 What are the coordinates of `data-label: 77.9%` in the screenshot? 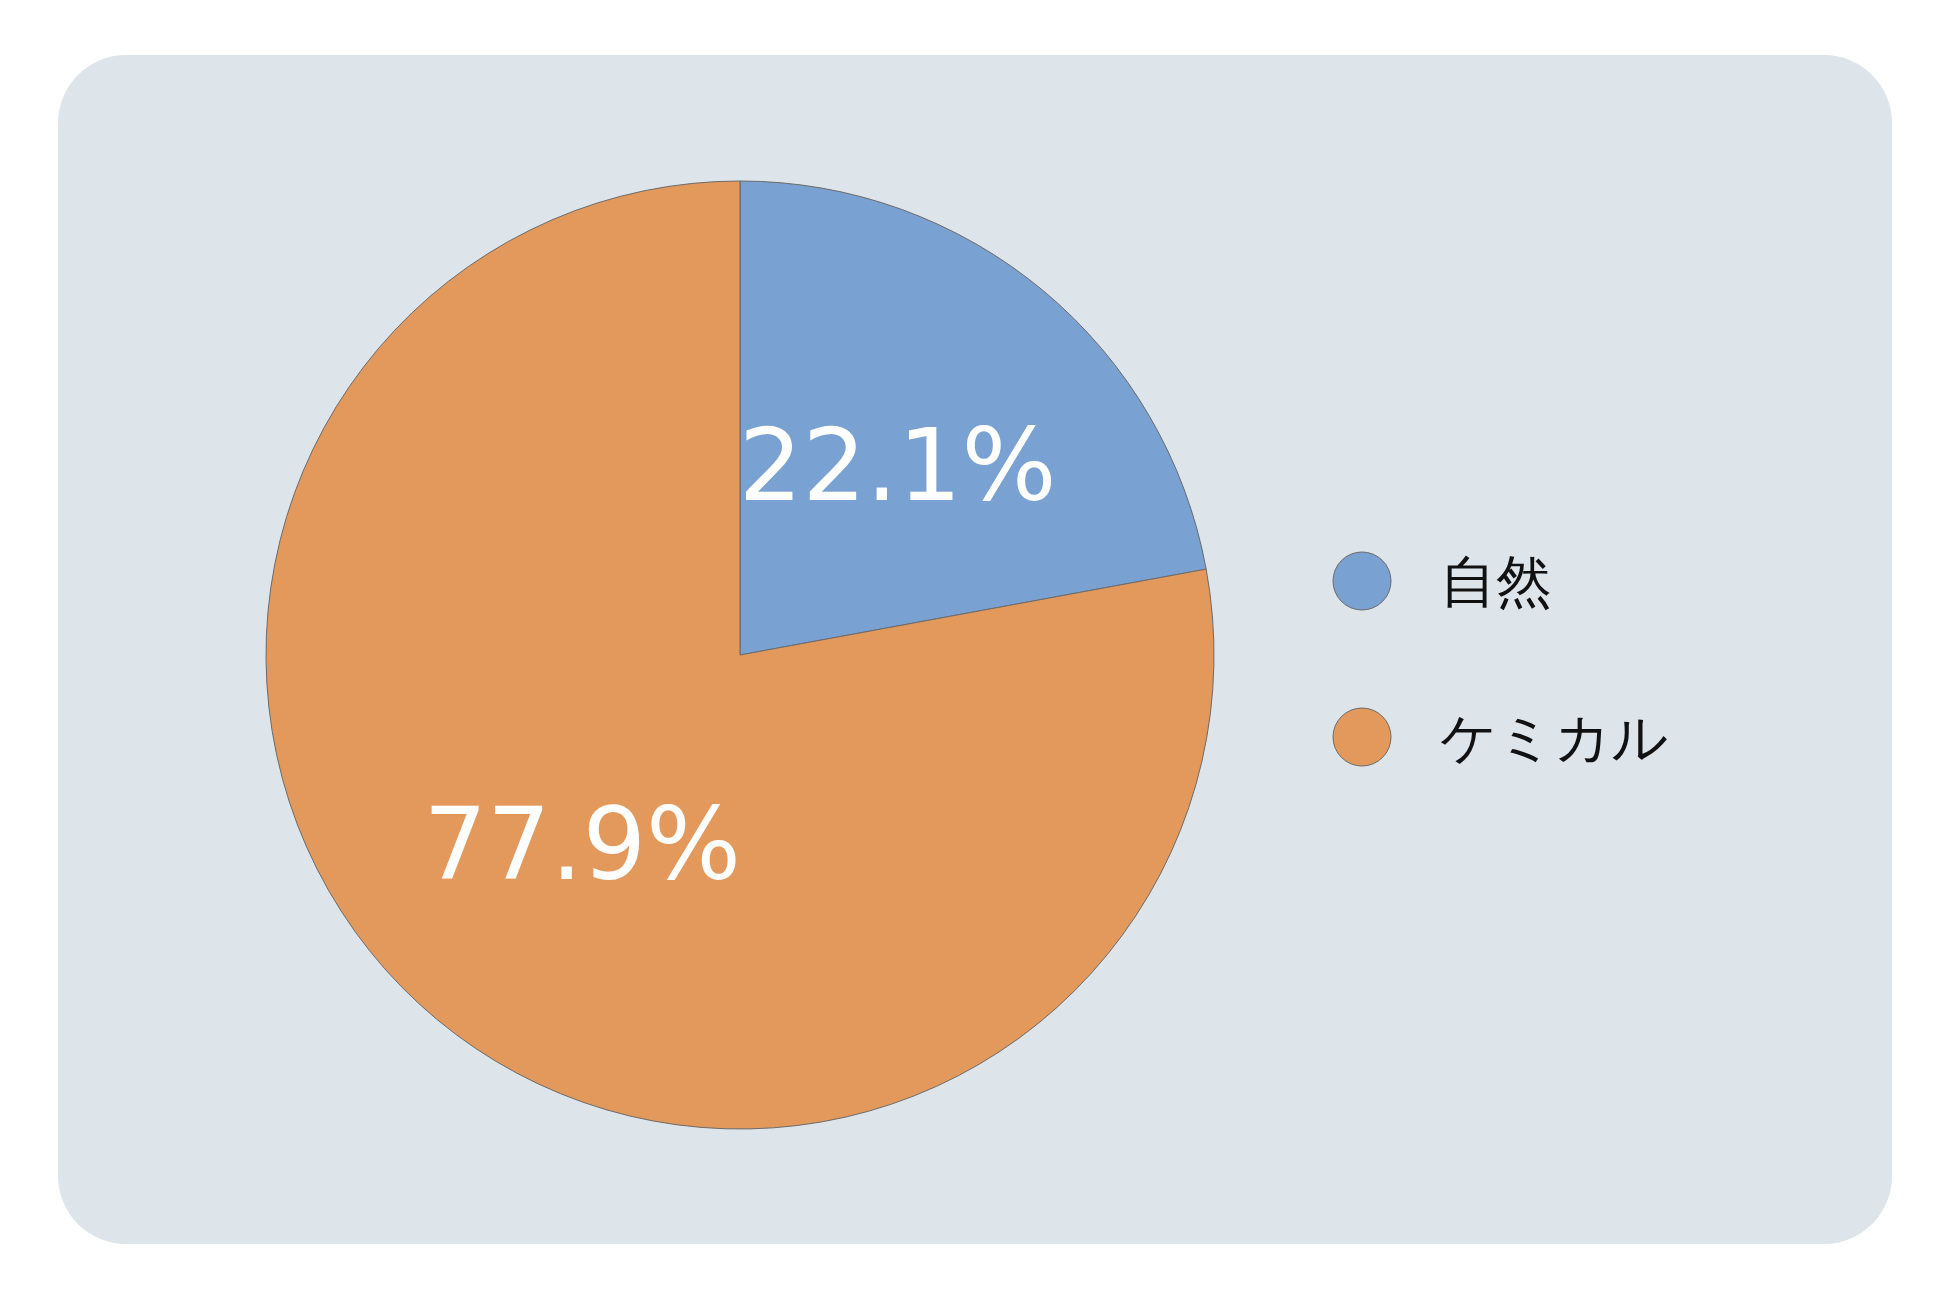 It's located at (582, 844).